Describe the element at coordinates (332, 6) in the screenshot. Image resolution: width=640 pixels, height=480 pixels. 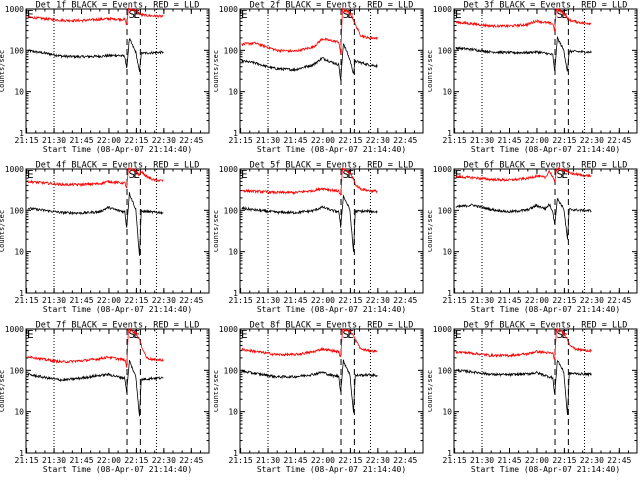
I see `chart-title: Det 2f BLACK = Events, RED = LLD` at that location.